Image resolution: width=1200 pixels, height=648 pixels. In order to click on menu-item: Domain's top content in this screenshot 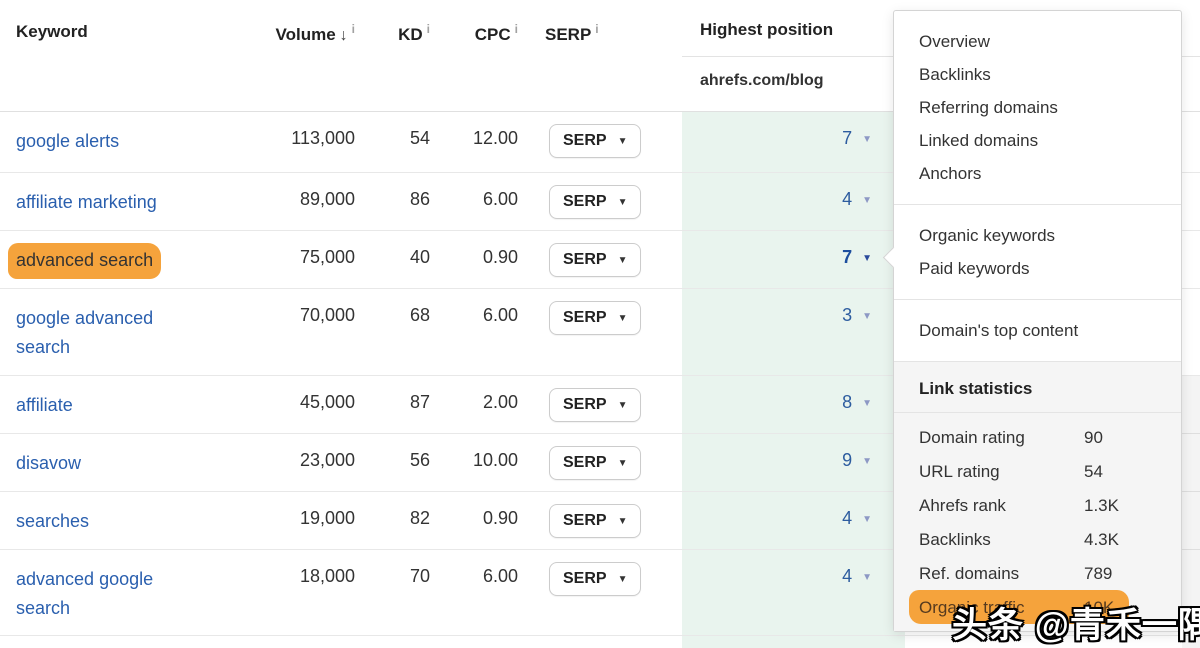, I will do `click(999, 330)`.